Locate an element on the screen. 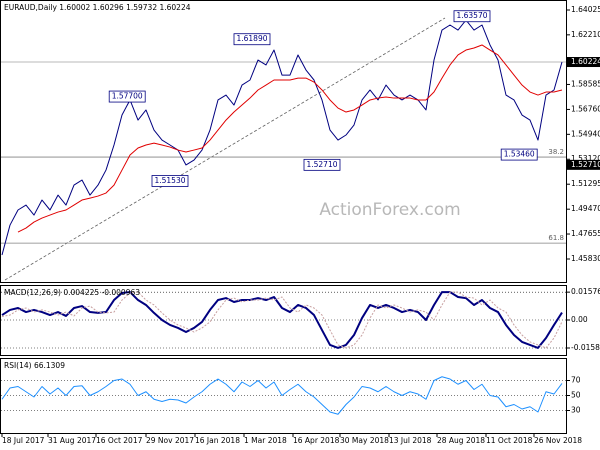 The width and height of the screenshot is (600, 450). fib-level-label: 38.2 is located at coordinates (556, 152).